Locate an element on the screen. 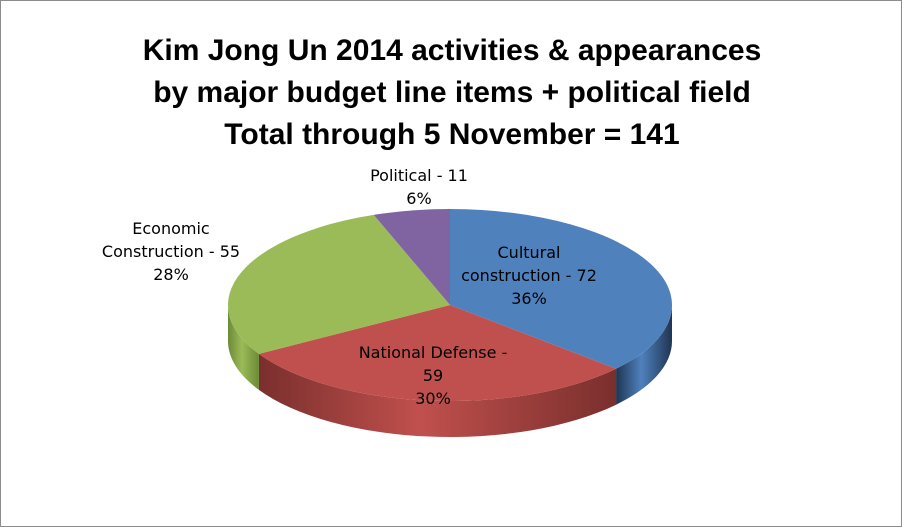 The image size is (902, 527). data-label-line: Construction - 55 is located at coordinates (171, 251).